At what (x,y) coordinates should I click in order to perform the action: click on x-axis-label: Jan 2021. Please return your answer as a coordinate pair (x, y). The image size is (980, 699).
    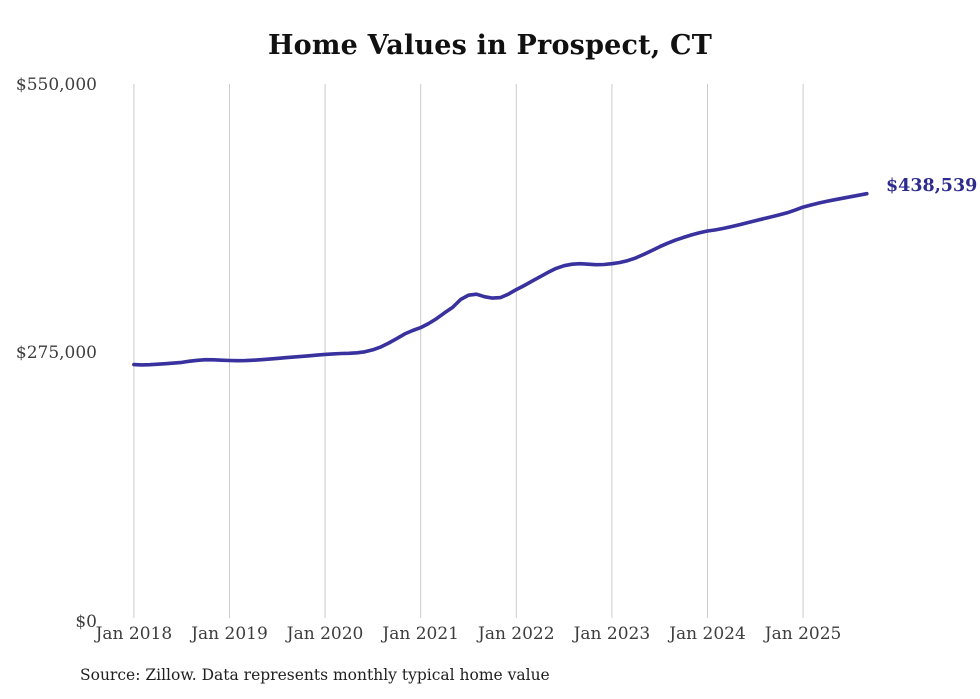
    Looking at the image, I should click on (420, 634).